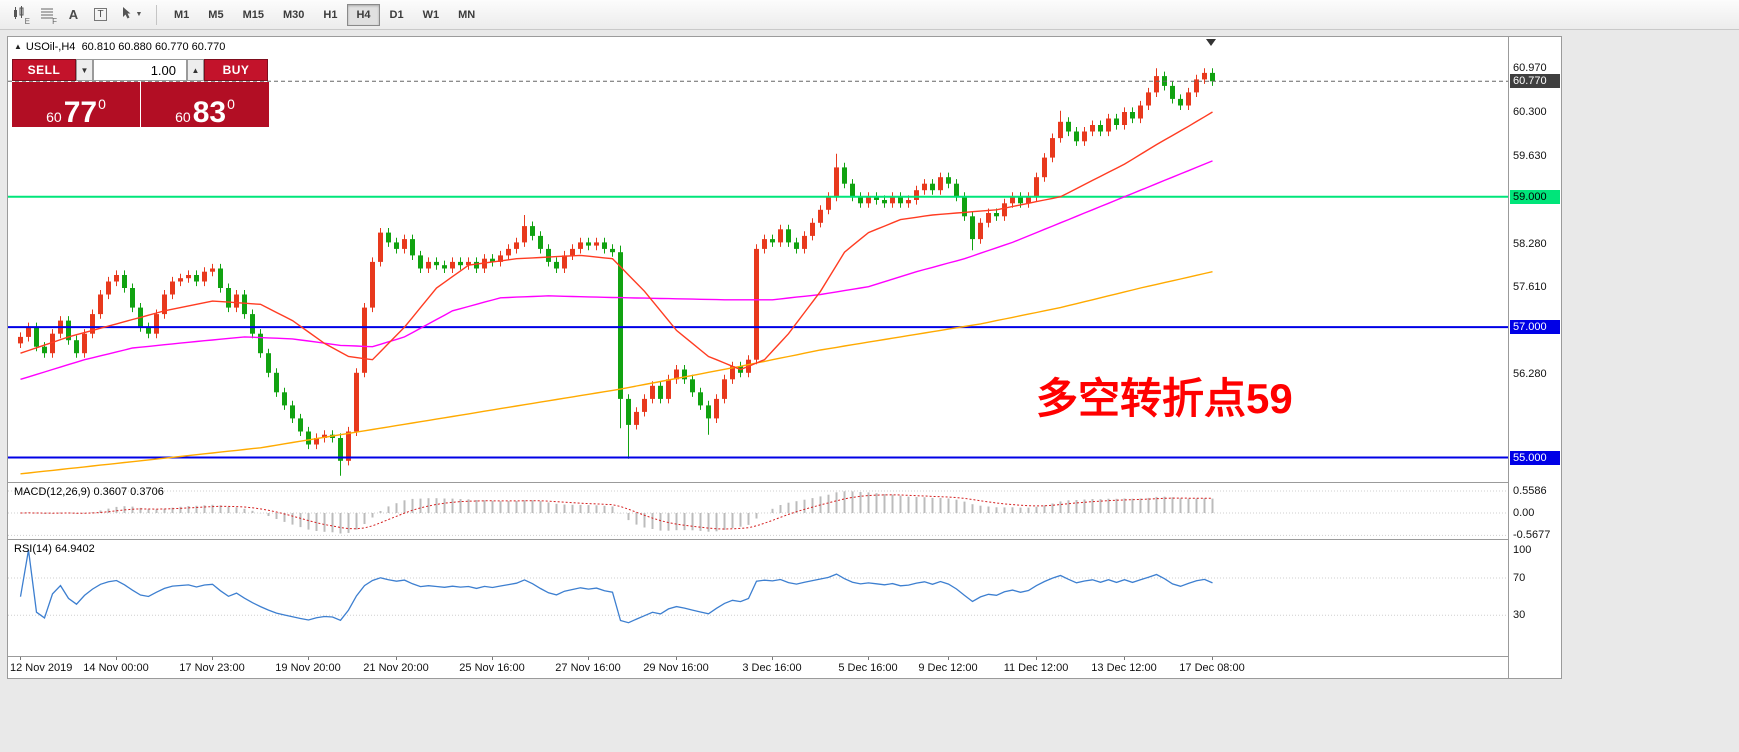  I want to click on one-click-trade-panel: SELL ▼ ▲ BUY 60770 60830, so click(141, 94).